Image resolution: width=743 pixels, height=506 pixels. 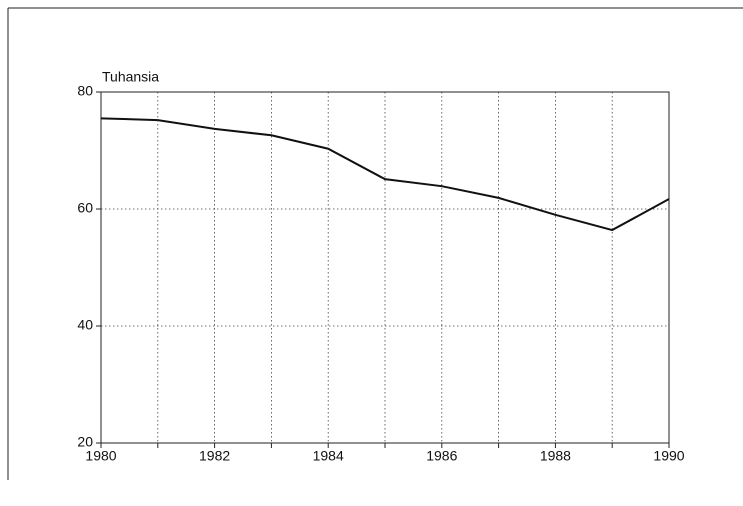 I want to click on y-tick-label: 80, so click(x=85, y=91).